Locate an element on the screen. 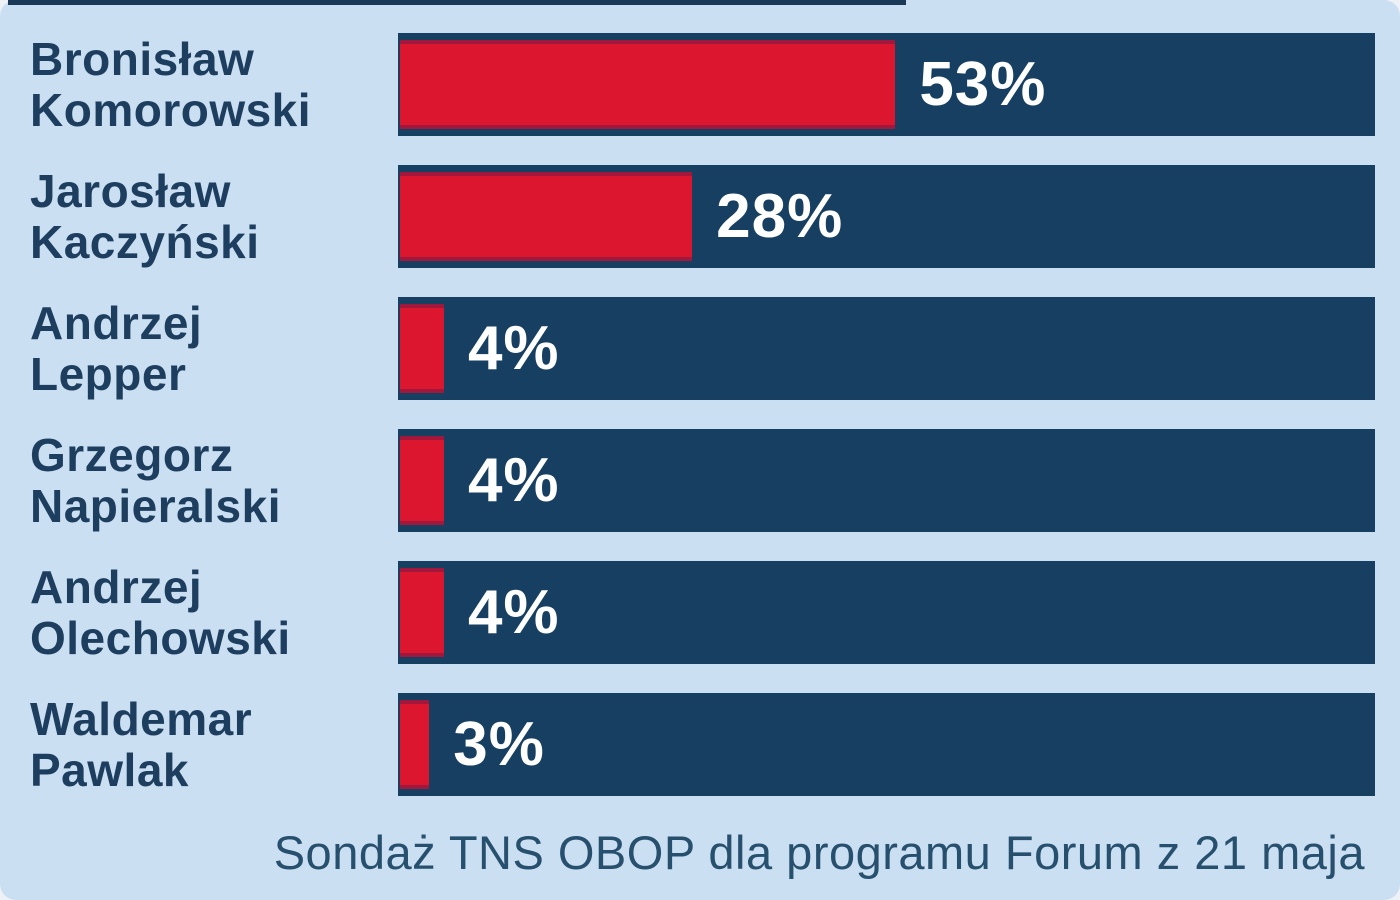  candidate-name: Jarosław Kaczyński is located at coordinates (199, 216).